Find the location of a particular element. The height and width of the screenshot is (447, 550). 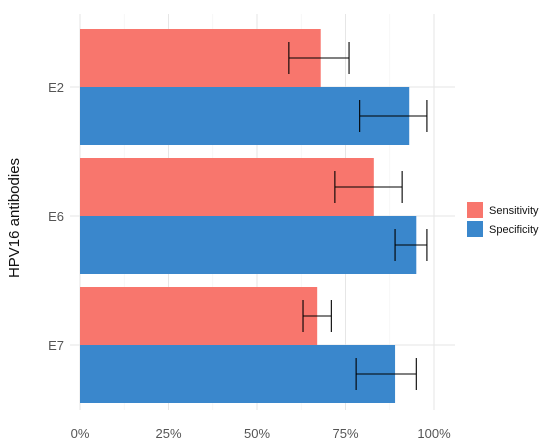

y-tick-label: E2 is located at coordinates (56, 87).